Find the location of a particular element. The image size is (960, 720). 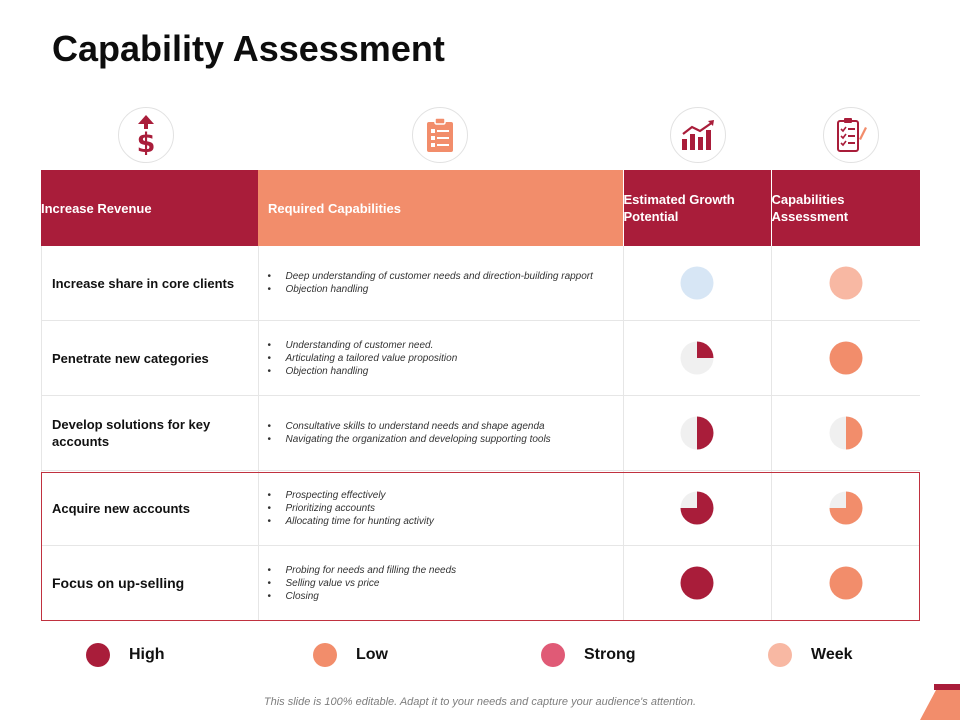

capability-item: Closing is located at coordinates (445, 596).